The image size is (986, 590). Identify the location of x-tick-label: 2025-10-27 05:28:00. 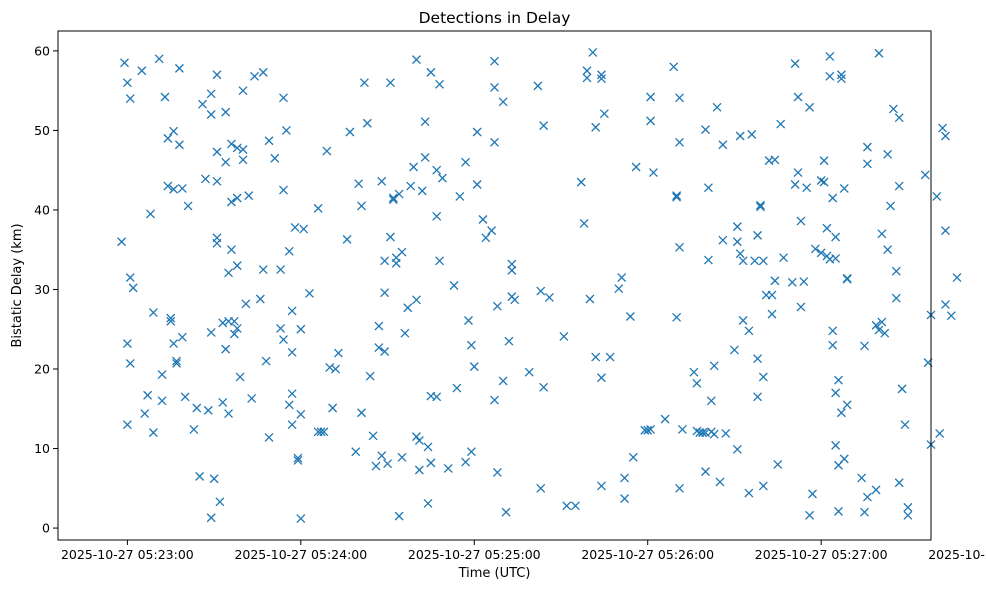
(957, 554).